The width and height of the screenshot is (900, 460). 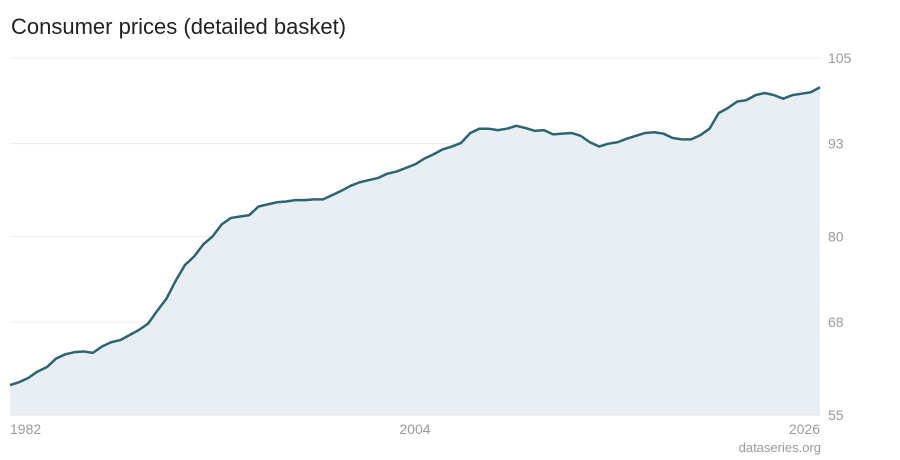 I want to click on y-tick-labels: 55 68 80 93 105, so click(x=840, y=236).